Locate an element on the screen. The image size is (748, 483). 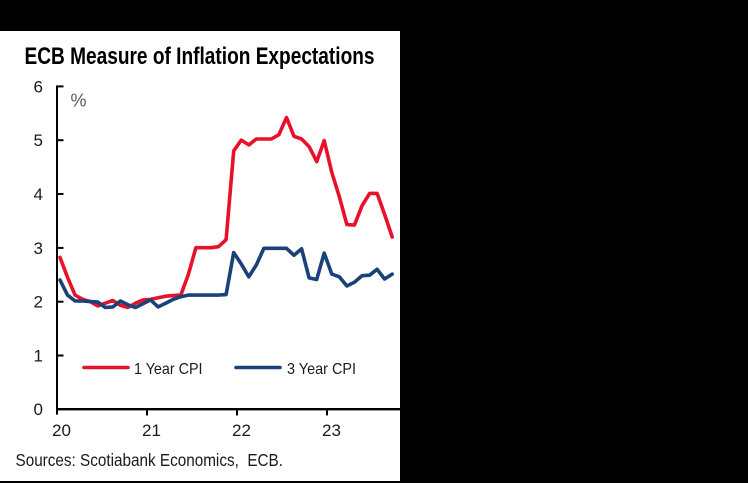
svg-text: 3 Year CPI is located at coordinates (321, 369).